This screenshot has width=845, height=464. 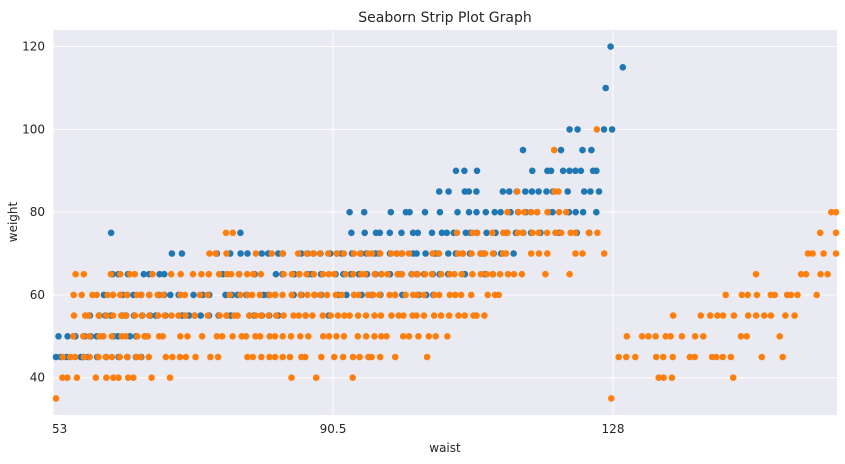 What do you see at coordinates (37, 212) in the screenshot?
I see `y-tick-label: 80` at bounding box center [37, 212].